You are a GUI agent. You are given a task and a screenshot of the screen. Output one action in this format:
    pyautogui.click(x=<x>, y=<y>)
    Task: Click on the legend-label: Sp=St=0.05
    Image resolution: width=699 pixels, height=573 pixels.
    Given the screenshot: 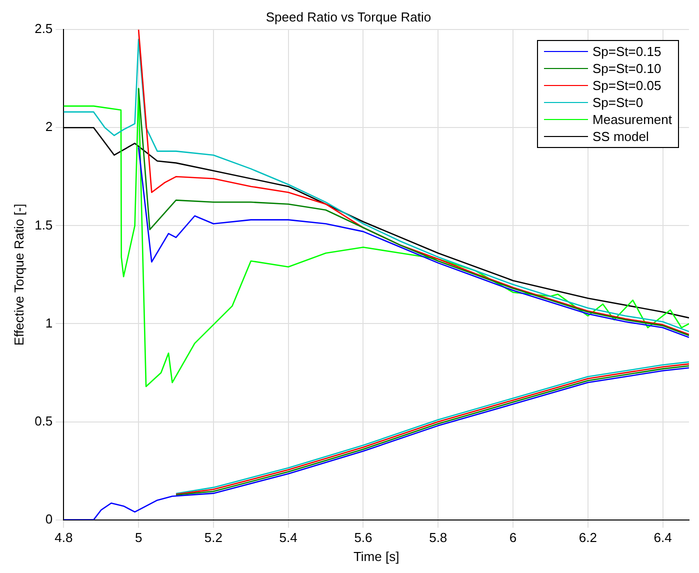 What is the action you would take?
    pyautogui.click(x=627, y=85)
    